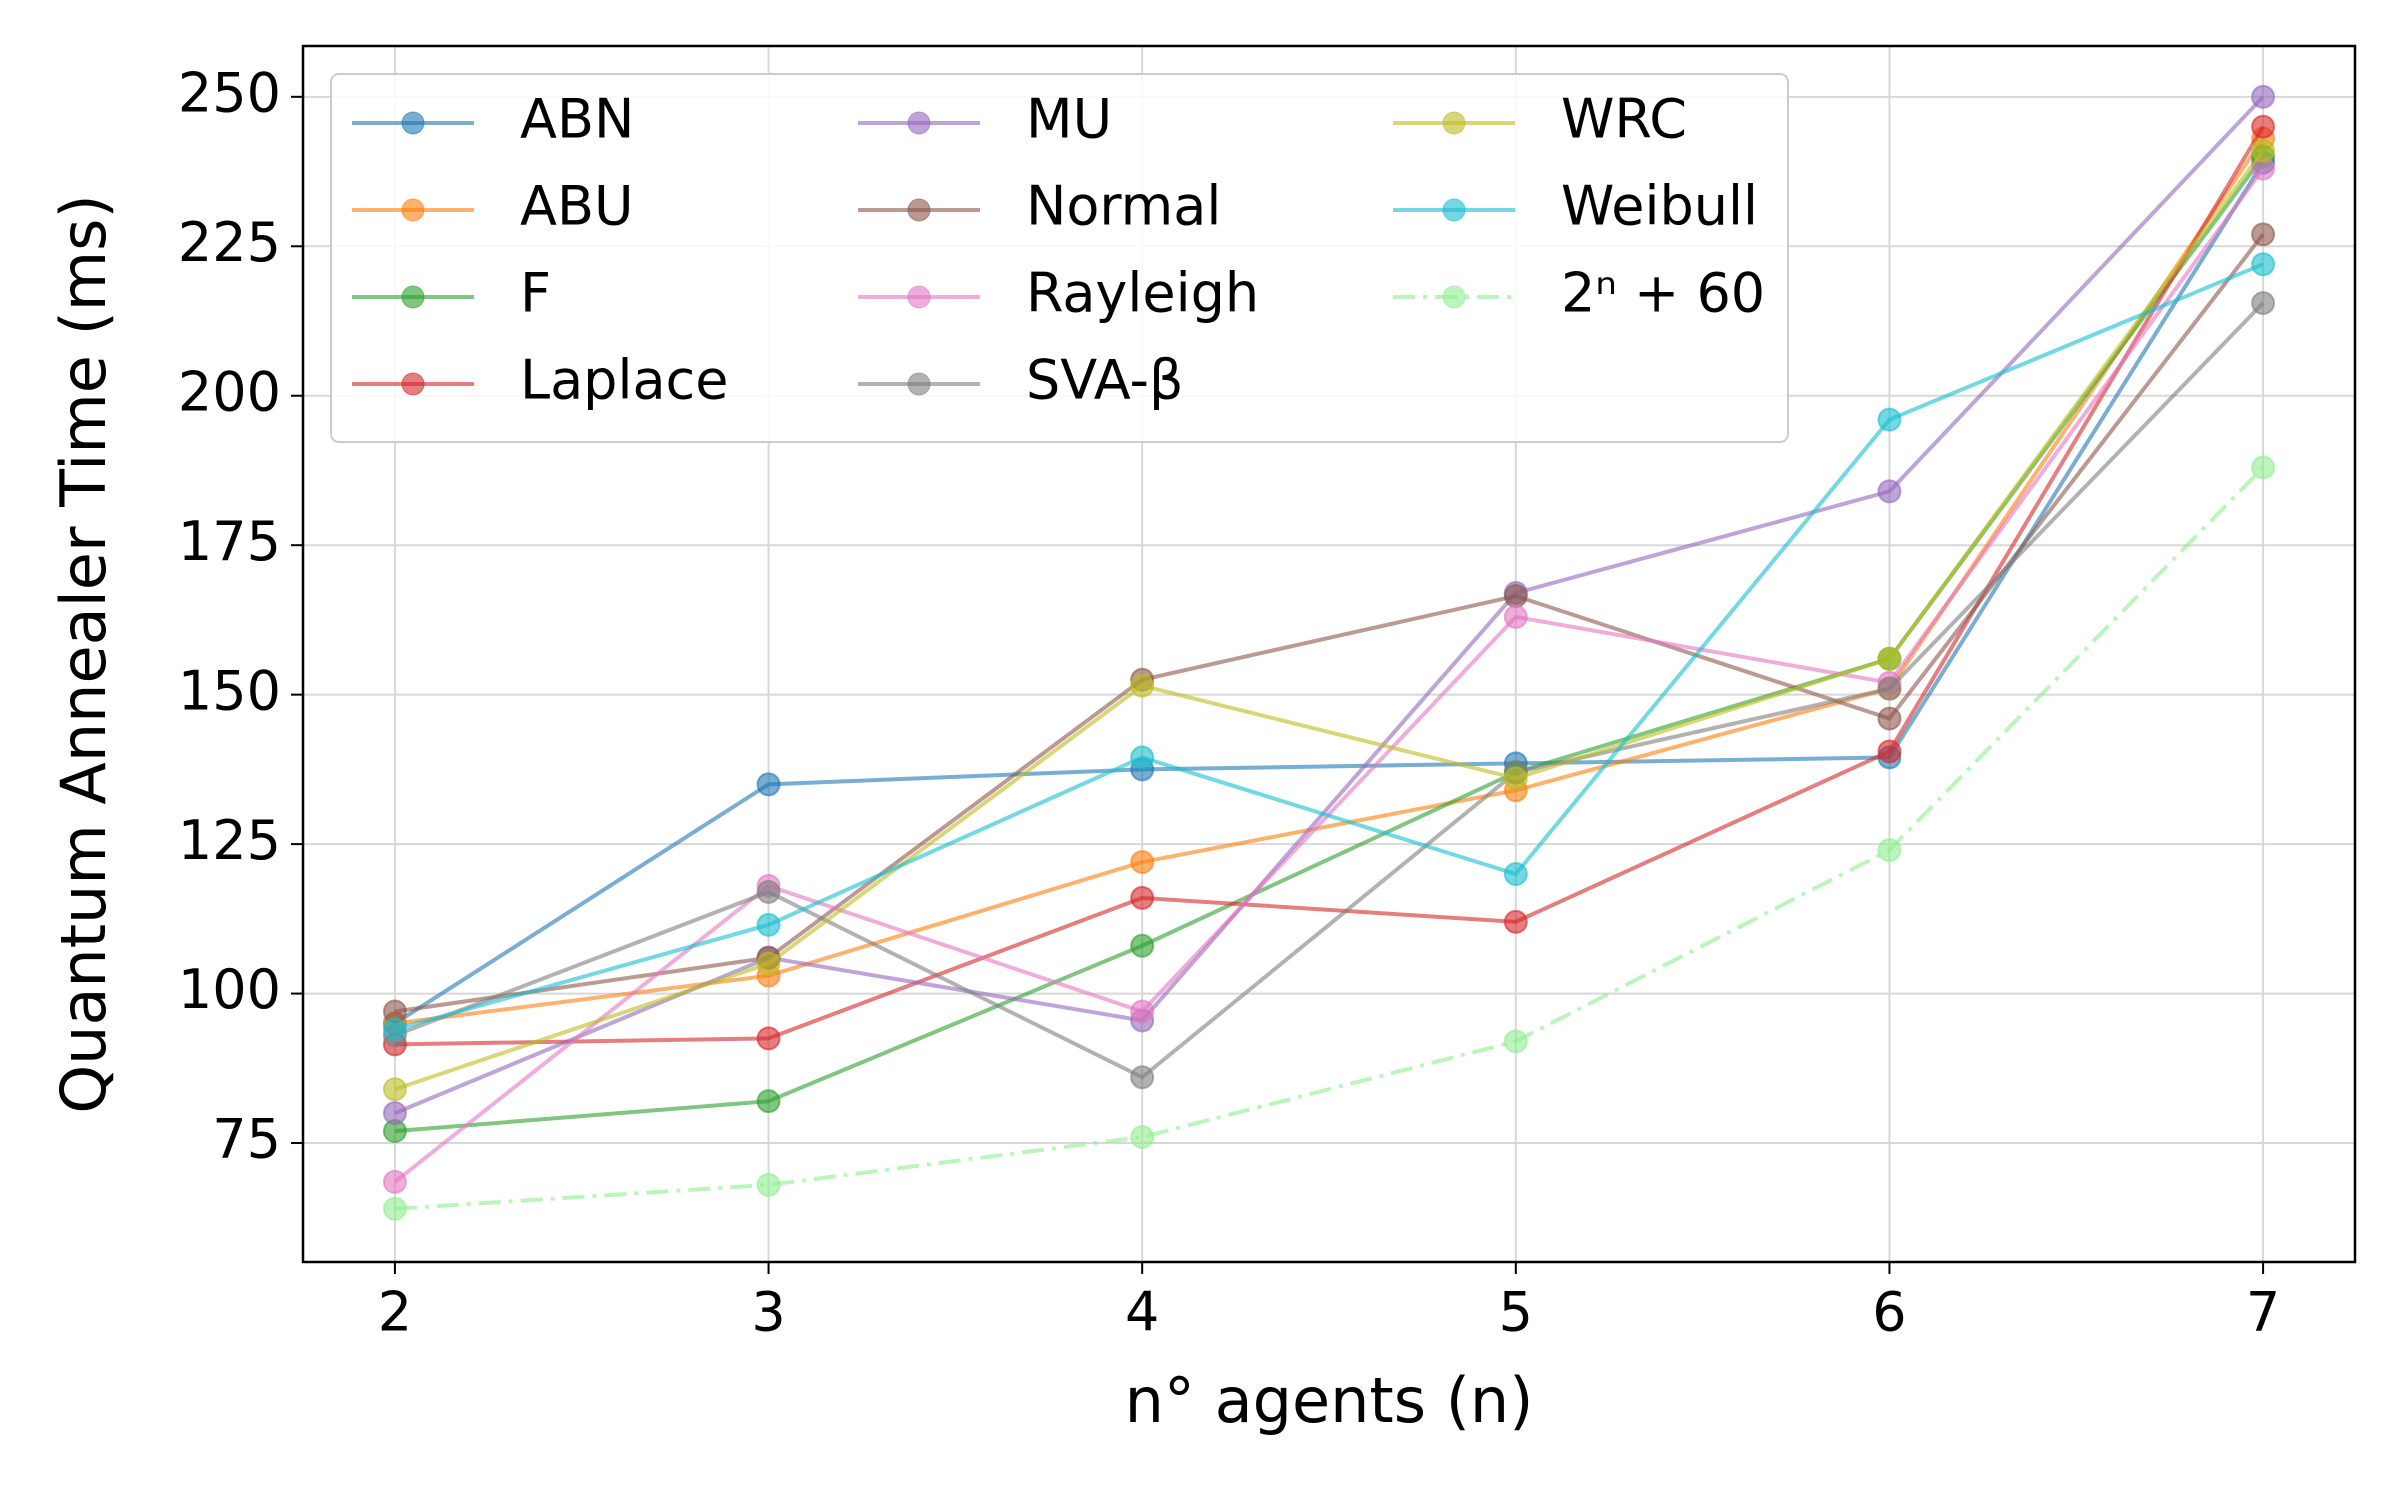 The width and height of the screenshot is (2400, 1500). What do you see at coordinates (535, 293) in the screenshot?
I see `legend-label: F` at bounding box center [535, 293].